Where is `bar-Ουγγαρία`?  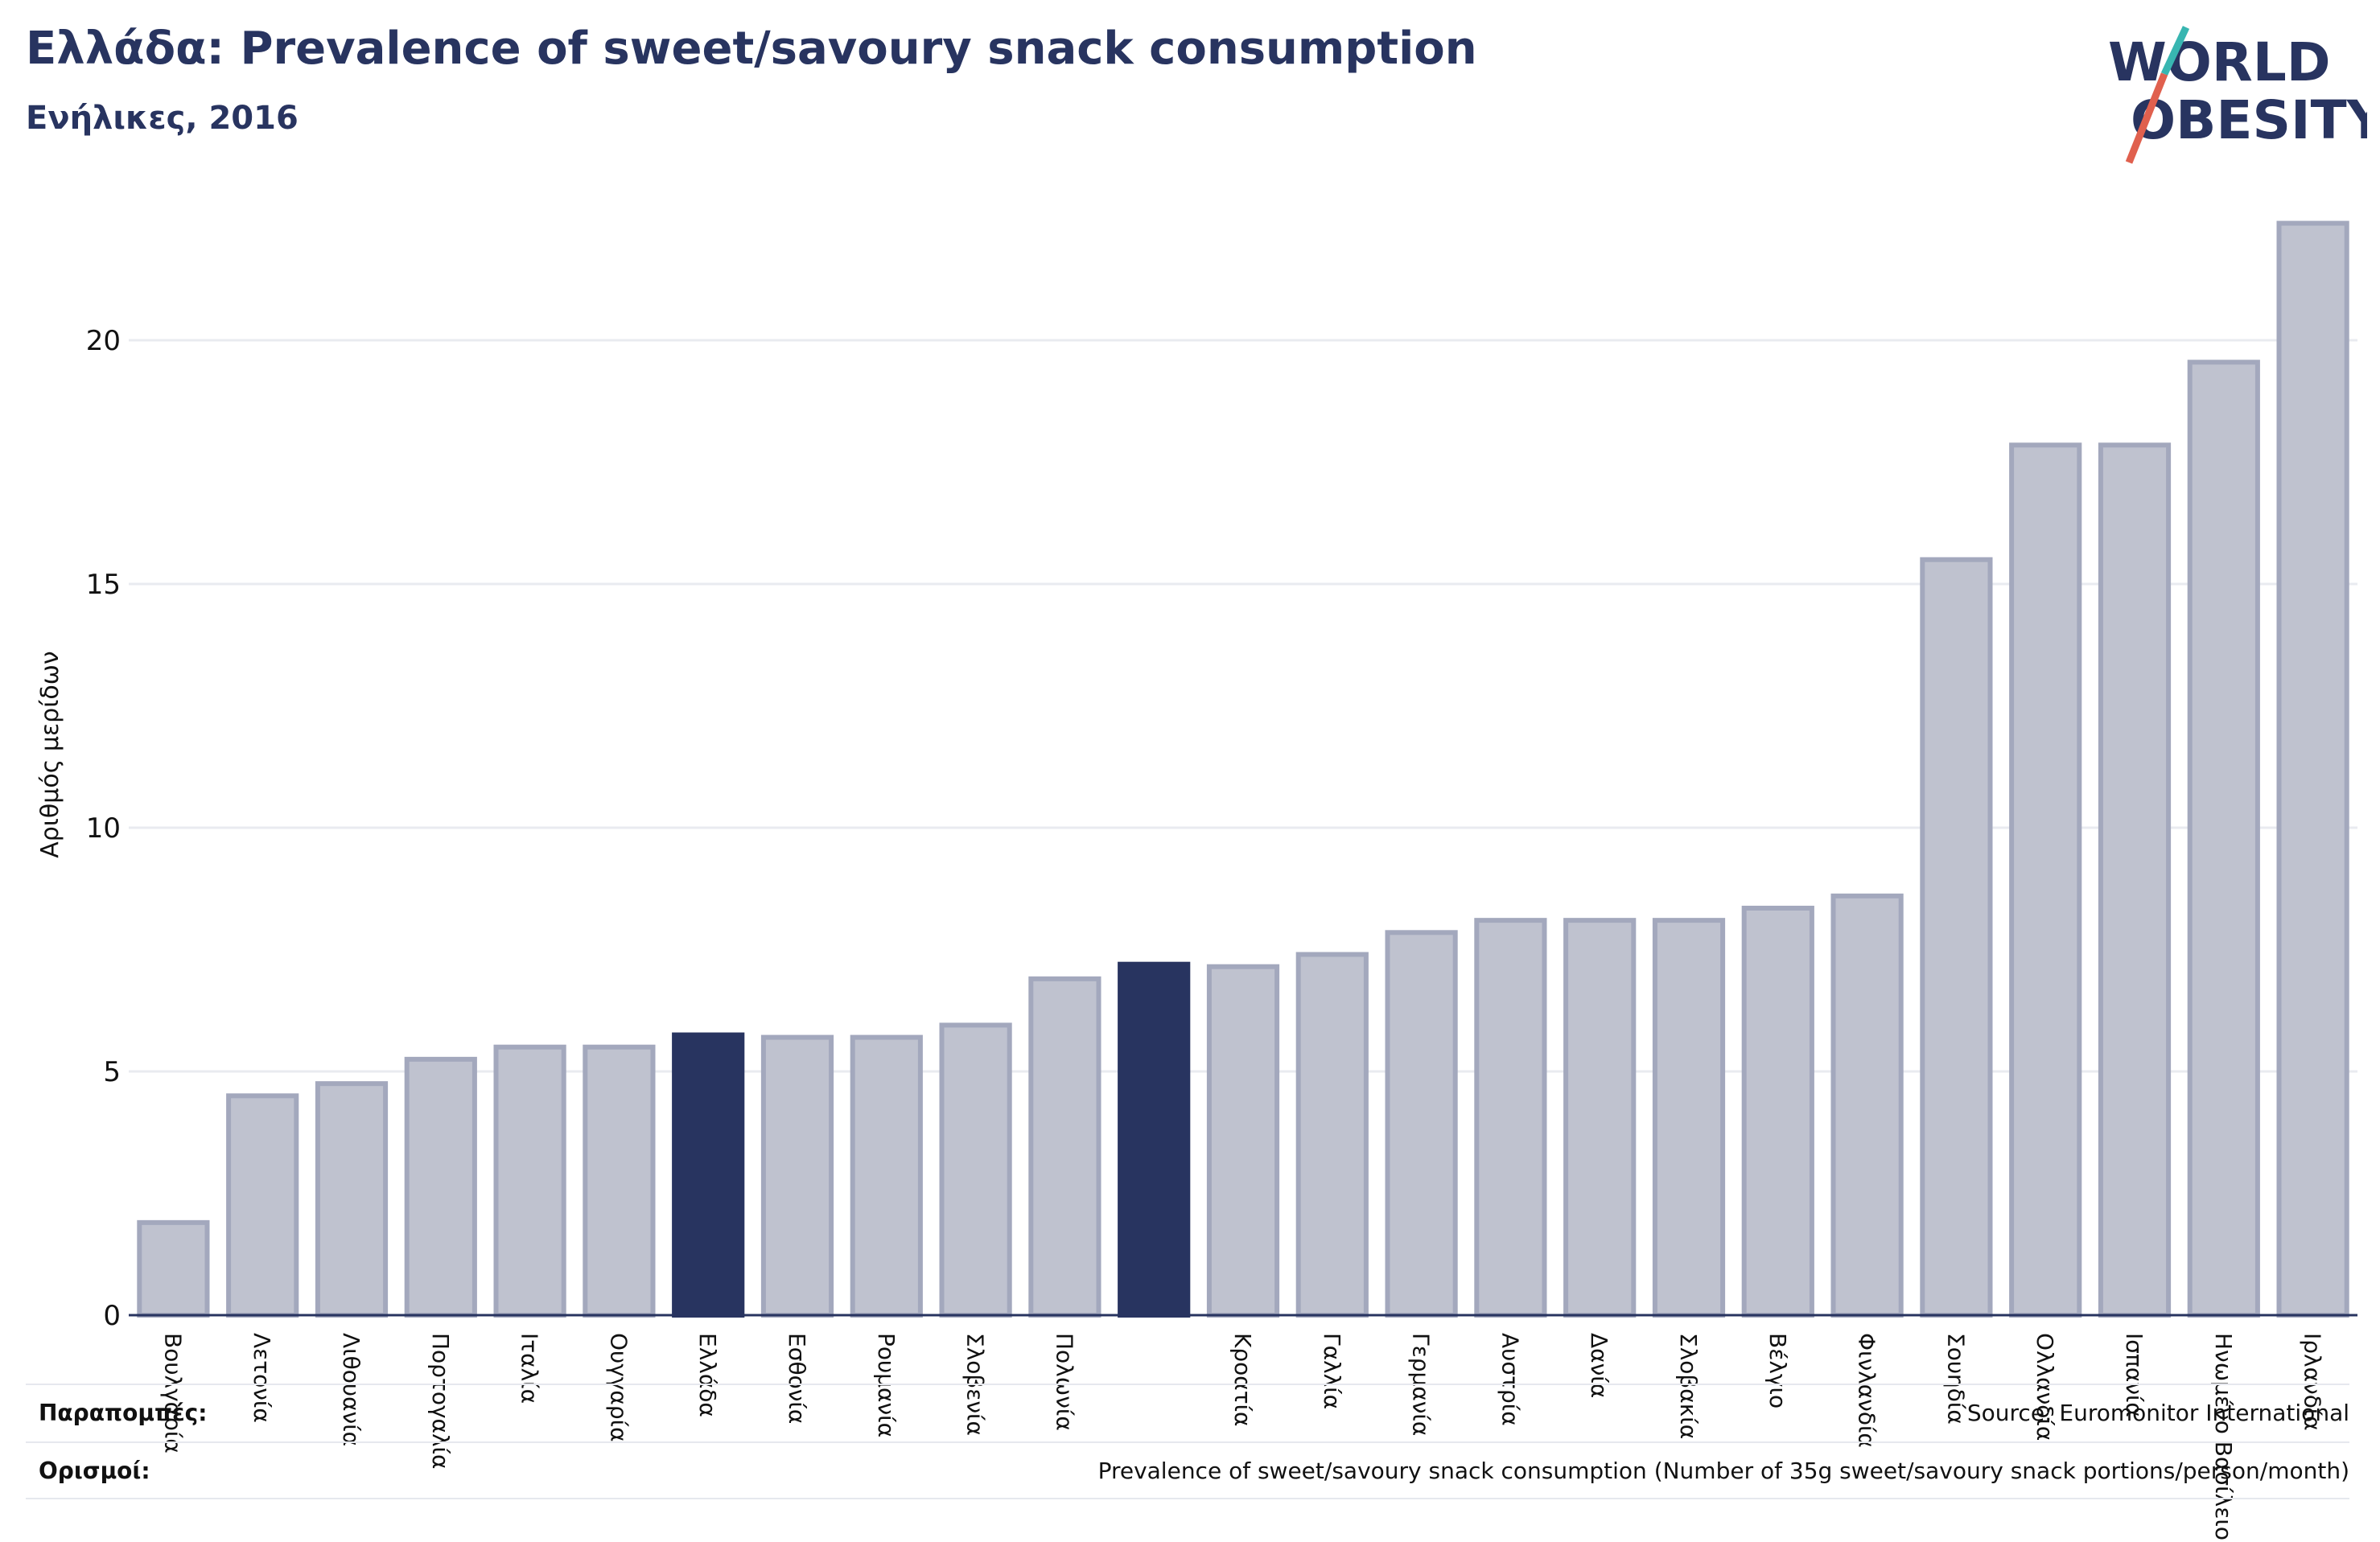 bar-Ουγγαρία is located at coordinates (619, 1181).